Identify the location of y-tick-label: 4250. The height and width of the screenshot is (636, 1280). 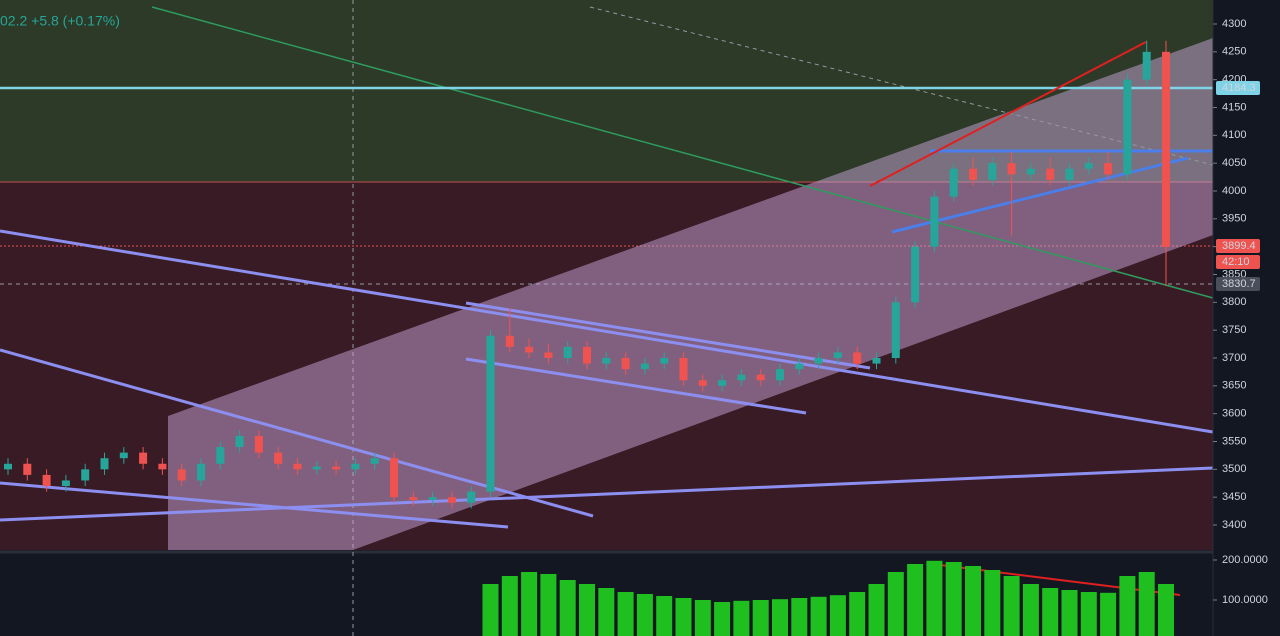
(1234, 52).